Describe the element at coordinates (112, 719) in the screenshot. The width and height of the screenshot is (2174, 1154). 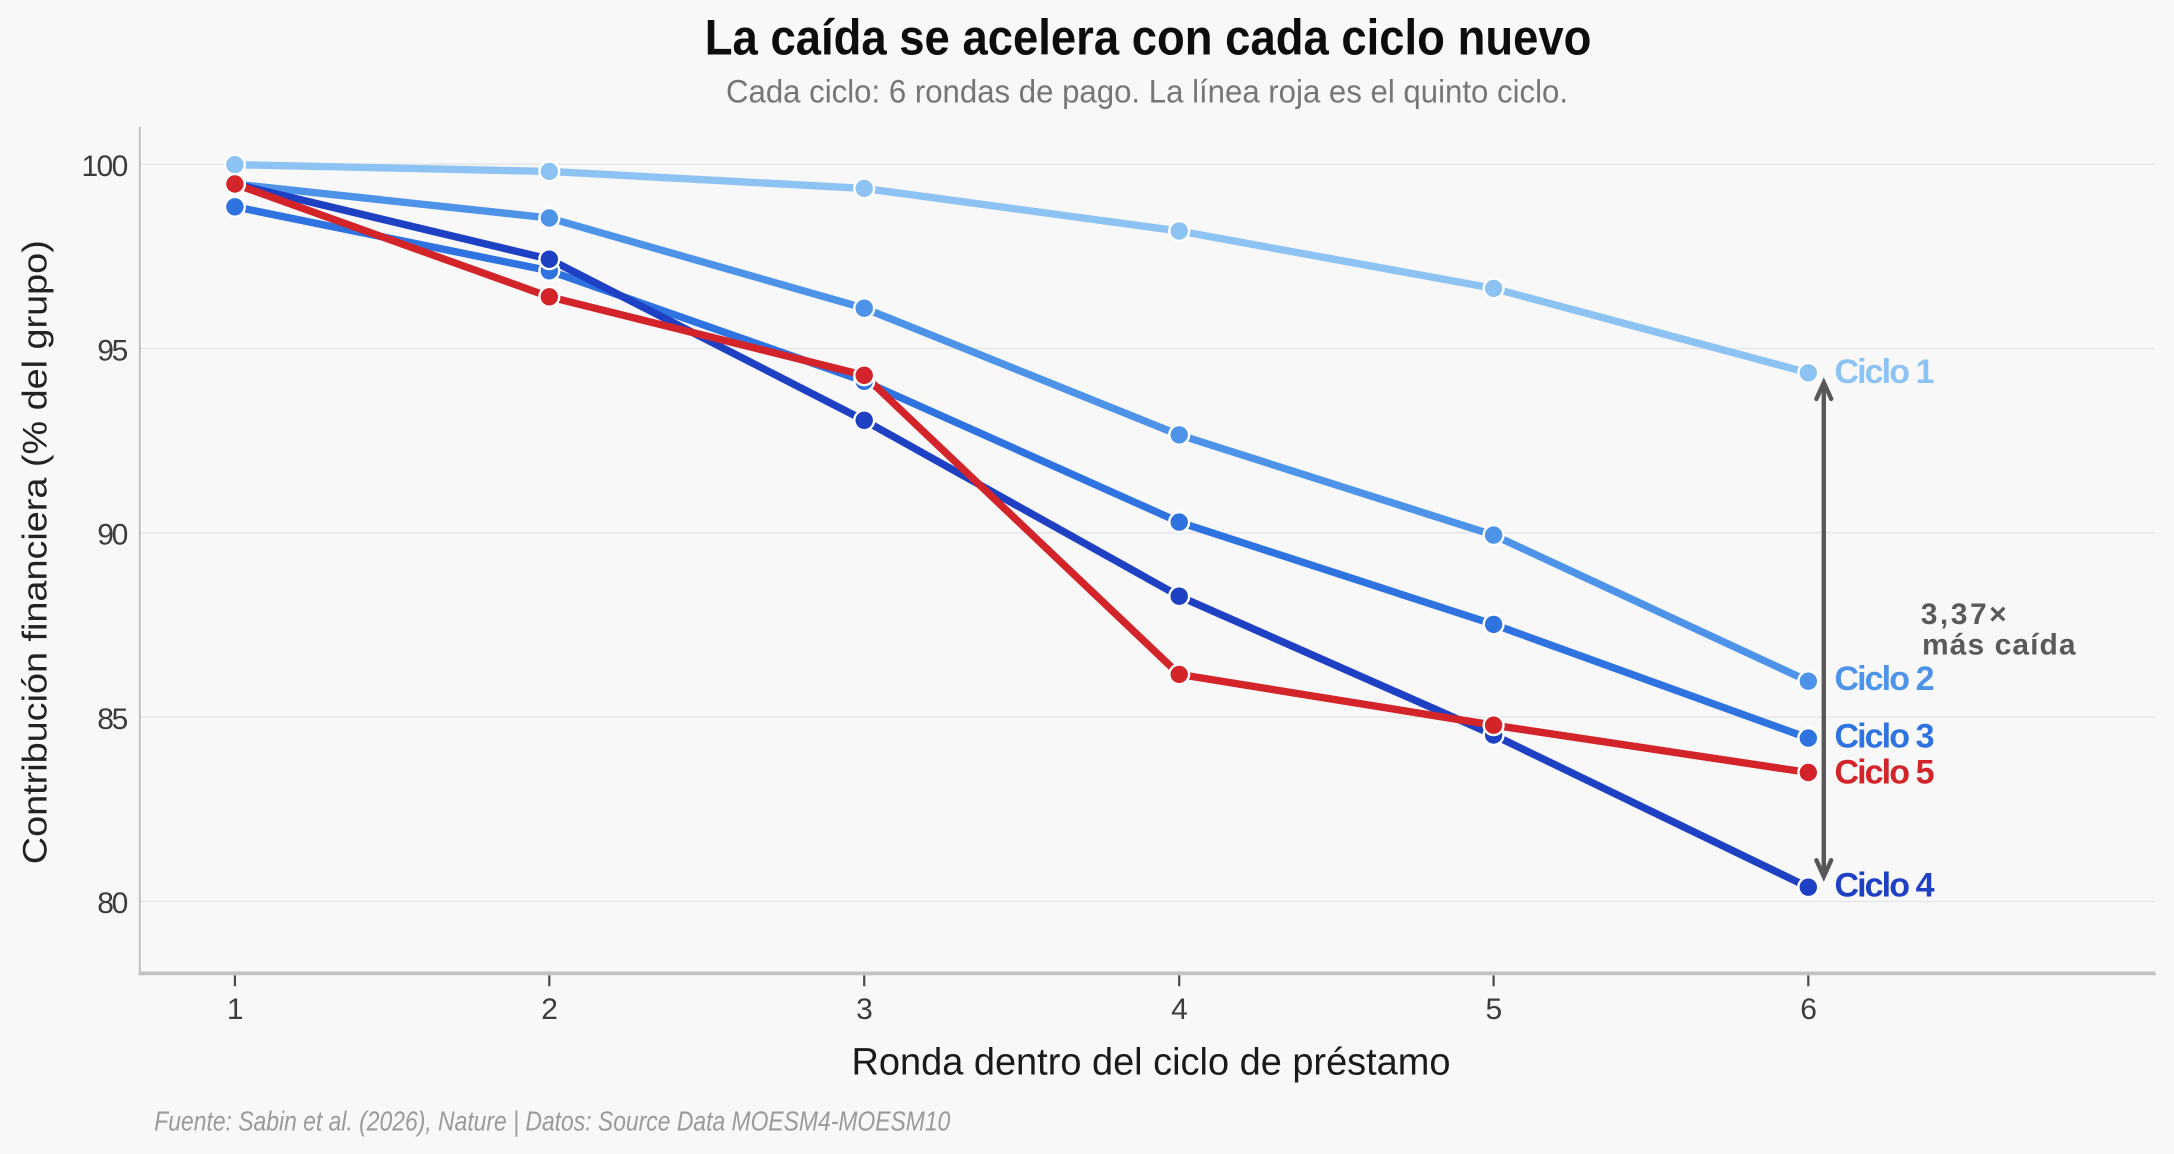
I see `svg-text: 85` at that location.